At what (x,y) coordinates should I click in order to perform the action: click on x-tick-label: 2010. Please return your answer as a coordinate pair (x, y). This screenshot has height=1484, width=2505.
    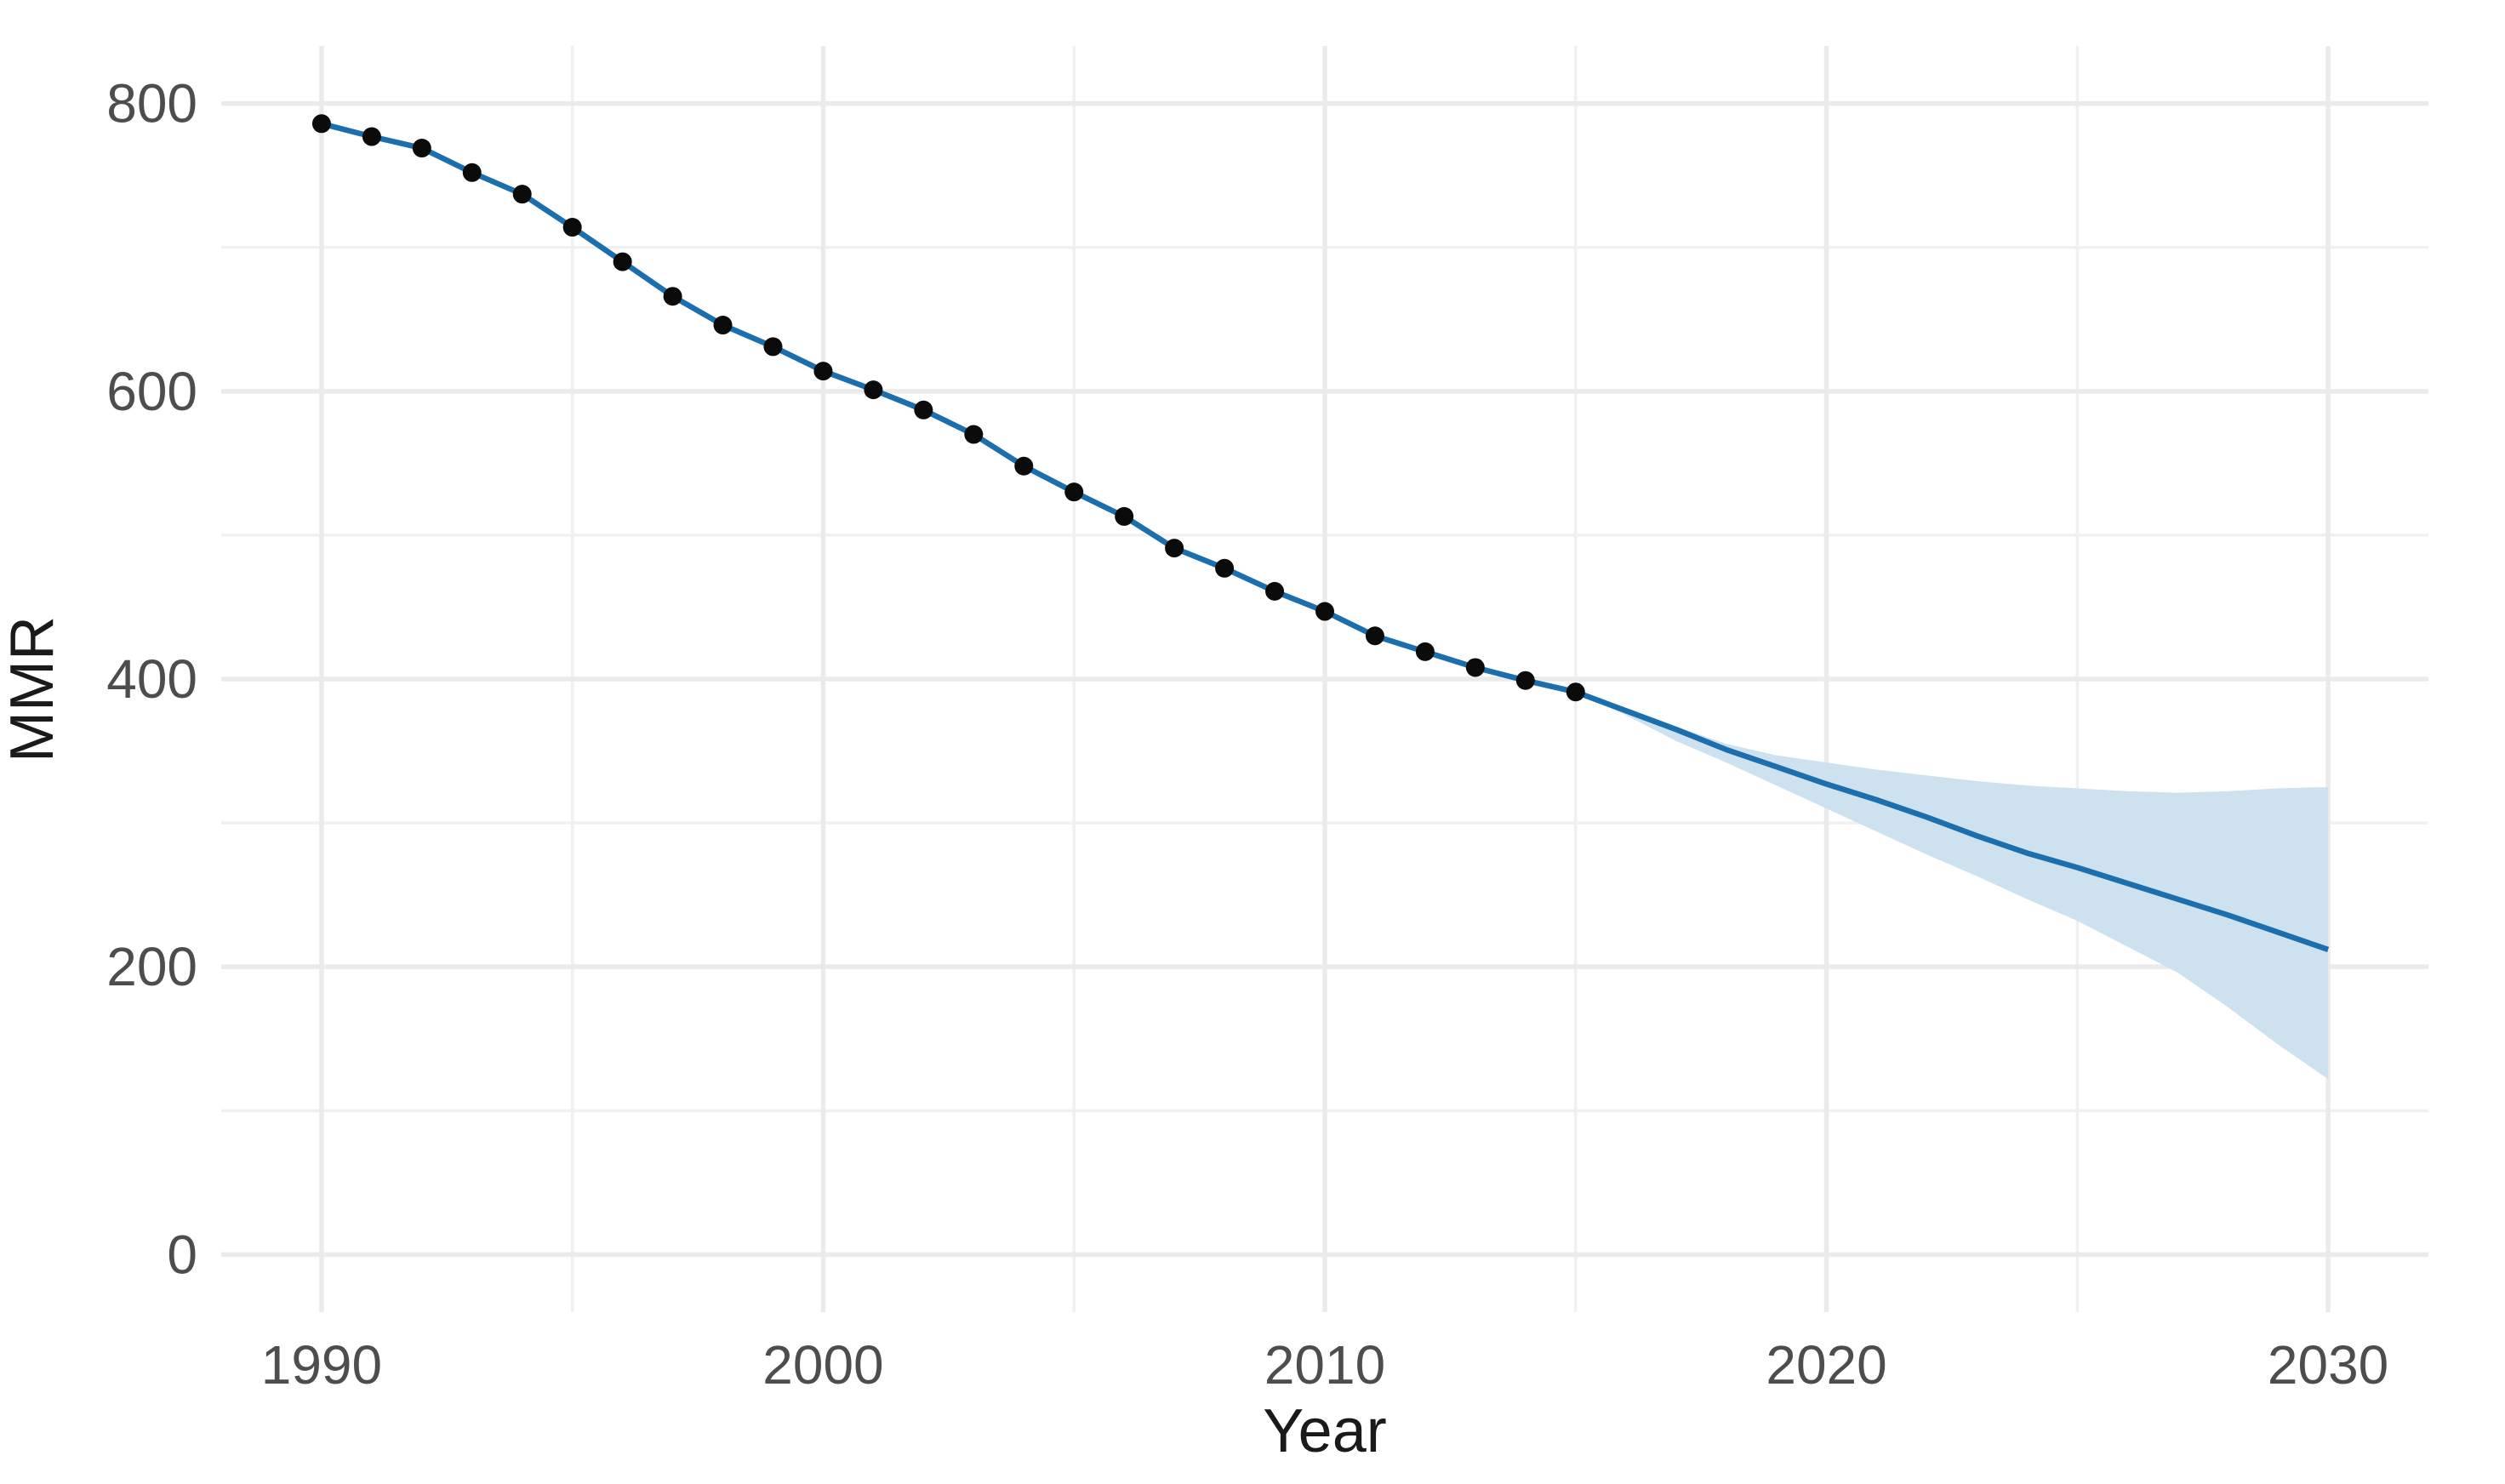
    Looking at the image, I should click on (1324, 1365).